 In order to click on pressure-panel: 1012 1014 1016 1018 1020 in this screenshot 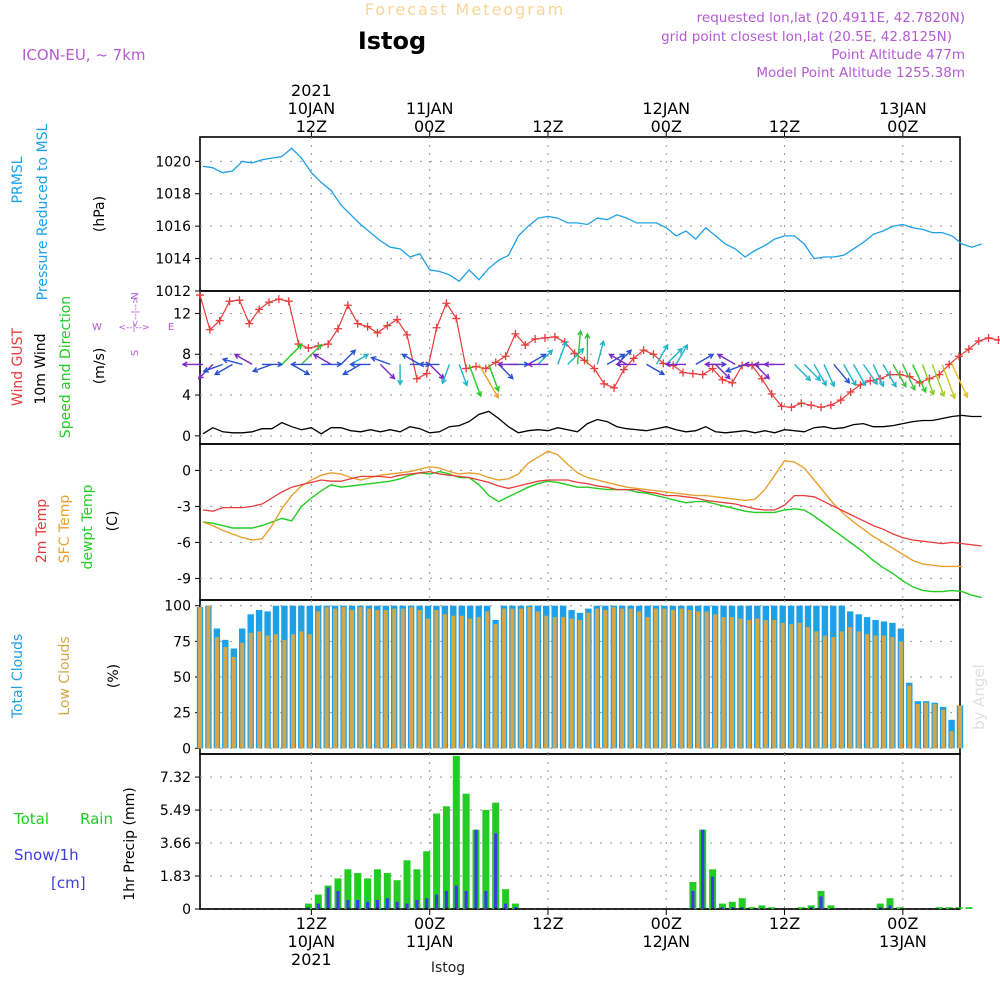, I will do `click(568, 218)`.